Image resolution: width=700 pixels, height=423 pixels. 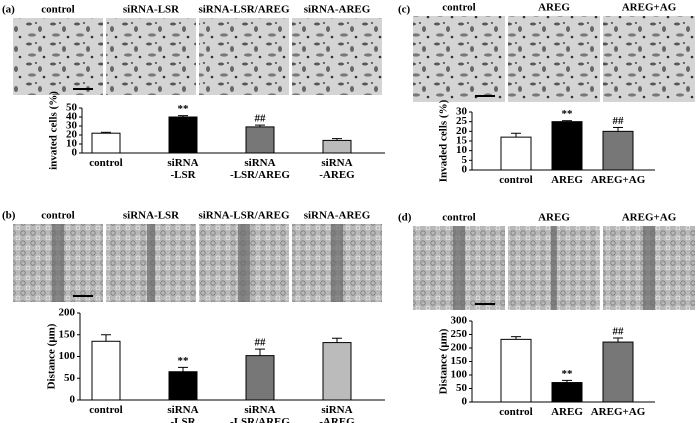 I want to click on panel-label: (b), so click(x=9, y=216).